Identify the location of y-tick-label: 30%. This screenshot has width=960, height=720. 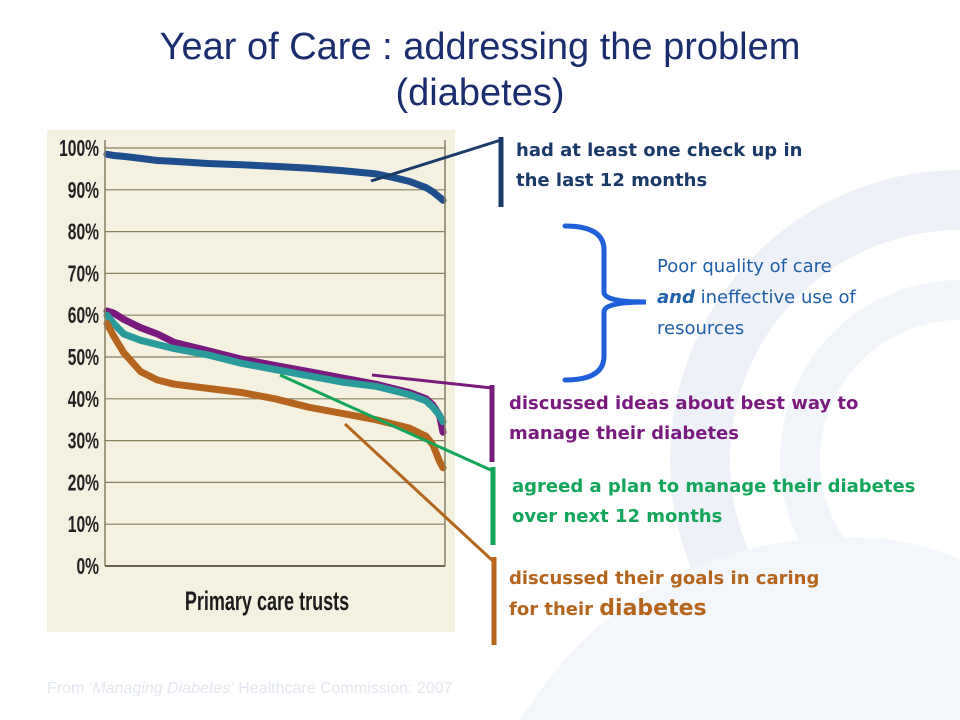
(83, 442).